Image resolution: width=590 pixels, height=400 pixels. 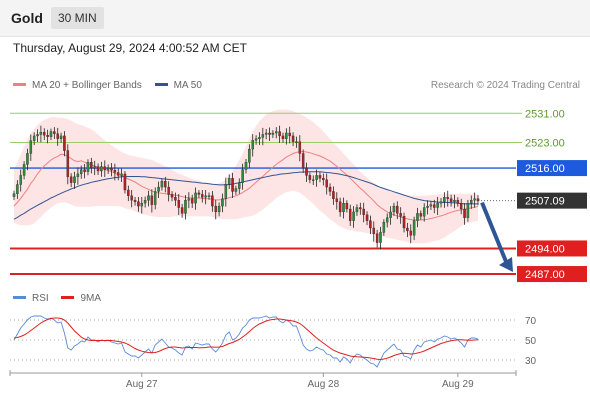 I want to click on last-price-box, so click(x=552, y=200).